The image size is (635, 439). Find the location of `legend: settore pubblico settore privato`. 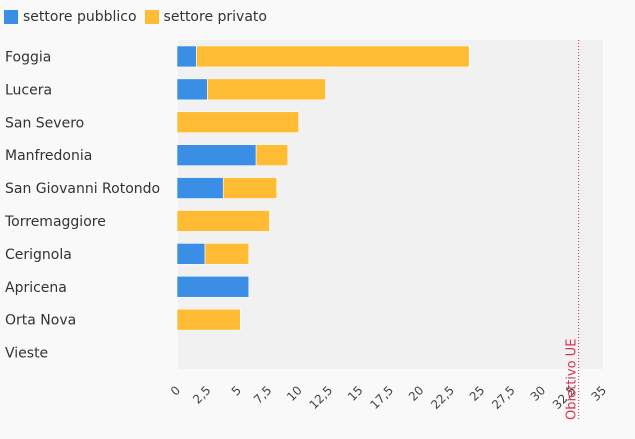

legend: settore pubblico settore privato is located at coordinates (139, 17).